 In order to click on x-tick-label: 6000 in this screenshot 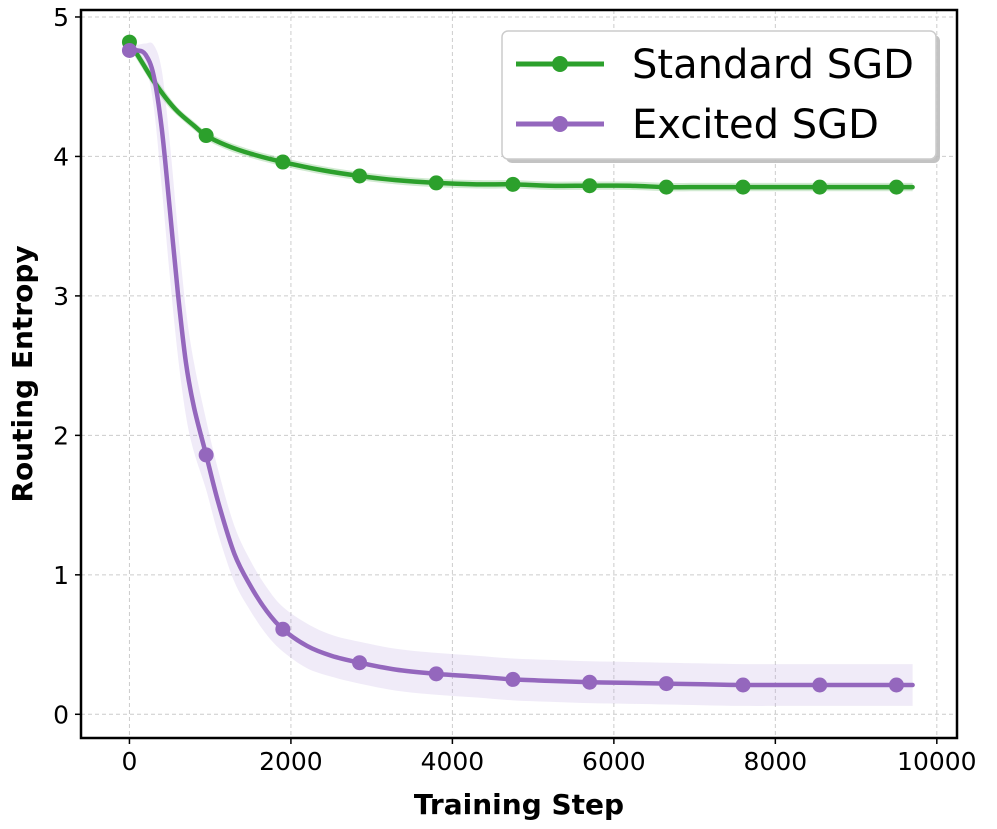, I will do `click(614, 761)`.